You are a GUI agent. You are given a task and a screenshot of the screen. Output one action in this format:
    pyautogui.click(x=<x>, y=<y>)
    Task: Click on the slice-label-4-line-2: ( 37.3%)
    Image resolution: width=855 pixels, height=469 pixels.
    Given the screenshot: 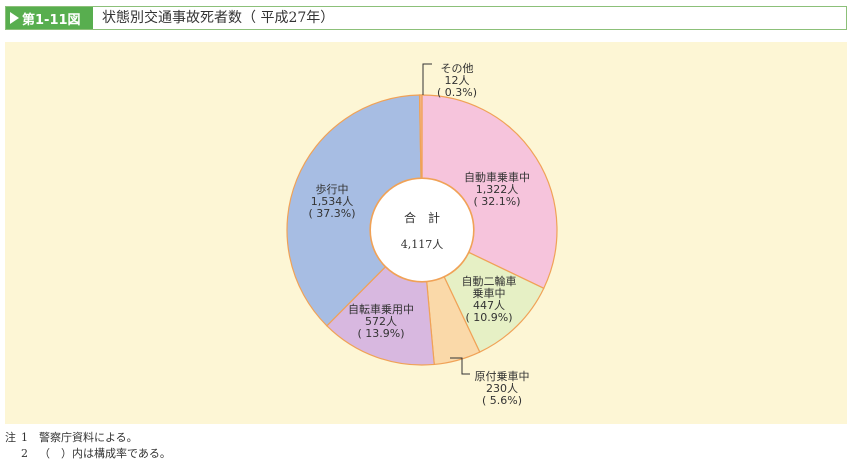 What is the action you would take?
    pyautogui.click(x=331, y=213)
    